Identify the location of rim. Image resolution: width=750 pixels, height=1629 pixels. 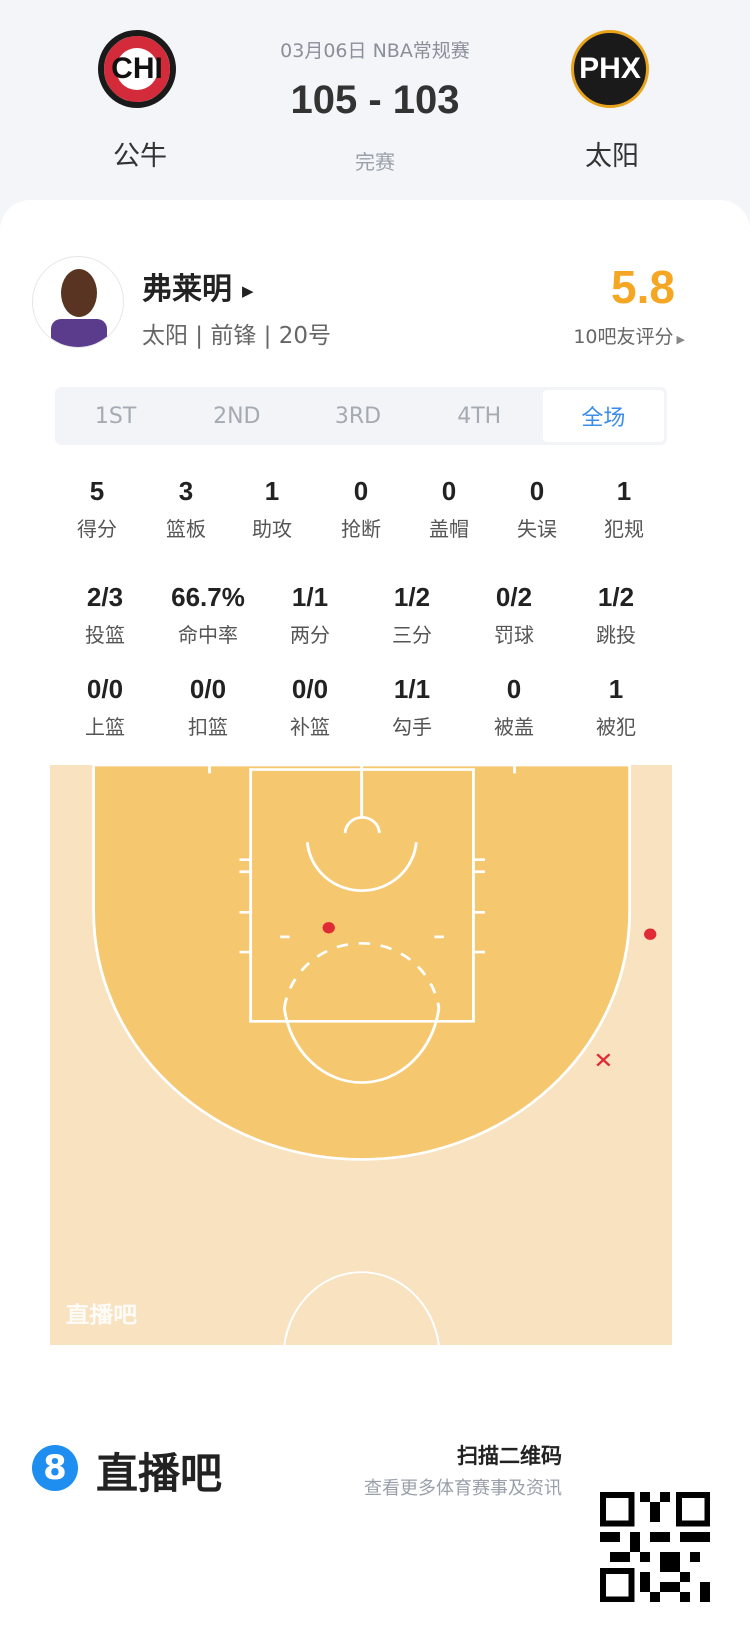
(362, 825).